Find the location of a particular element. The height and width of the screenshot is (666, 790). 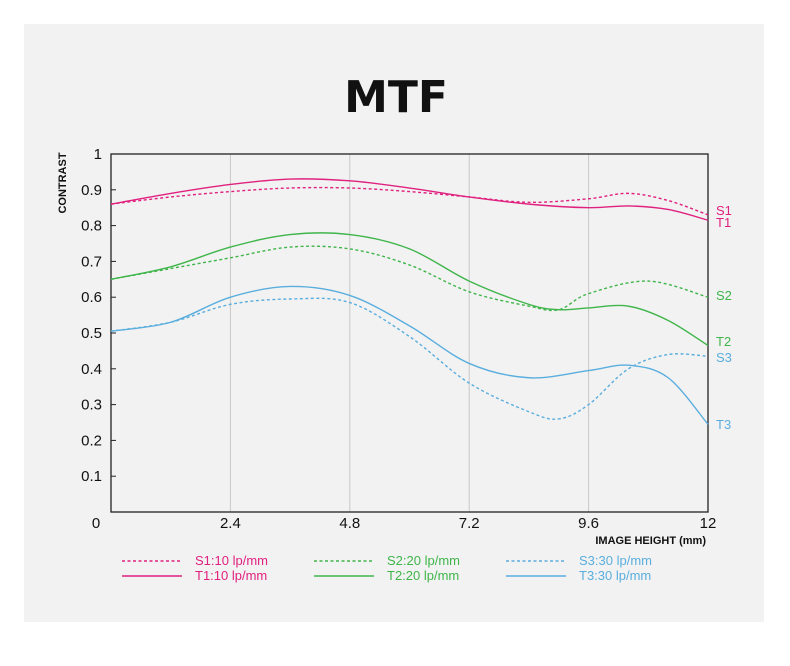

y-tick-label: 0.3 is located at coordinates (91, 405).